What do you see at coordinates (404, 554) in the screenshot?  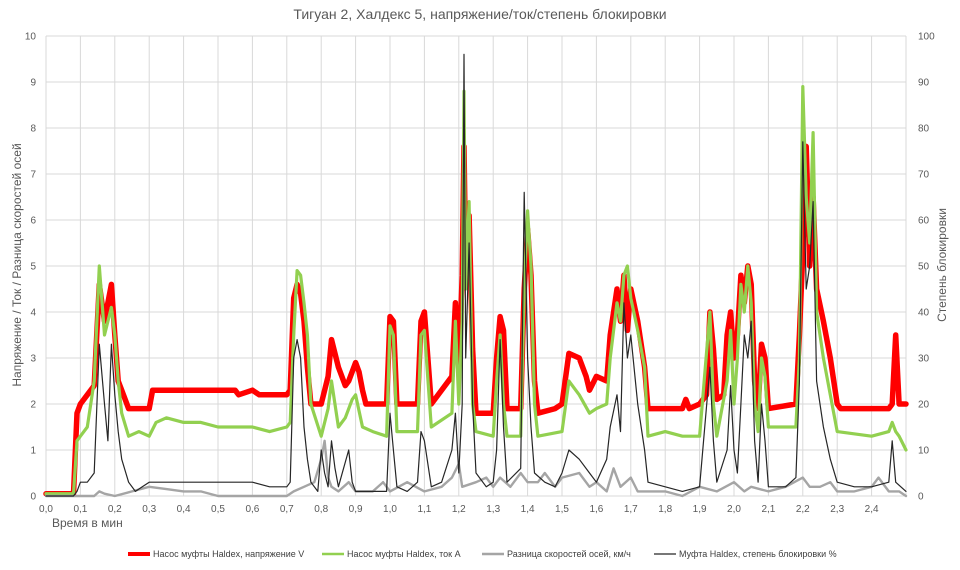 I see `legend-item-label: Насос муфты Haldex, ток A` at bounding box center [404, 554].